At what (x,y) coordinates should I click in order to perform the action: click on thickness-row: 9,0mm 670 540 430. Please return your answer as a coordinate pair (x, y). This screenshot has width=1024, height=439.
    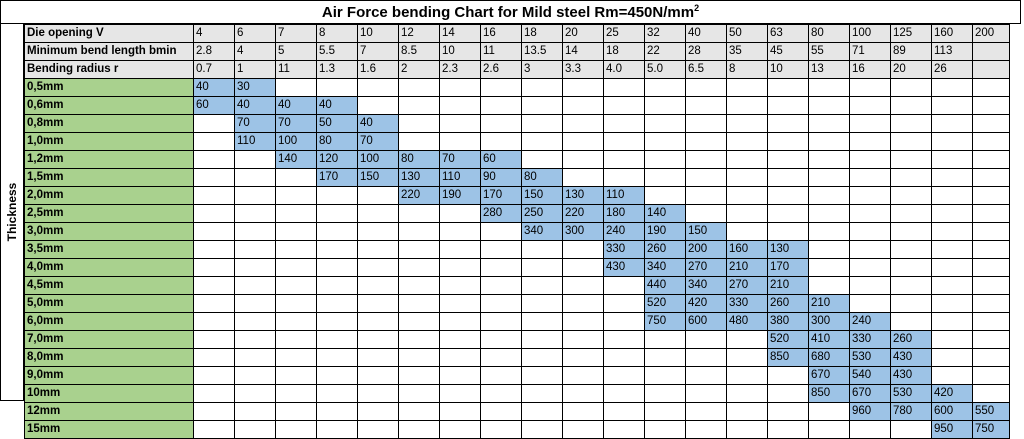
    Looking at the image, I should click on (517, 375).